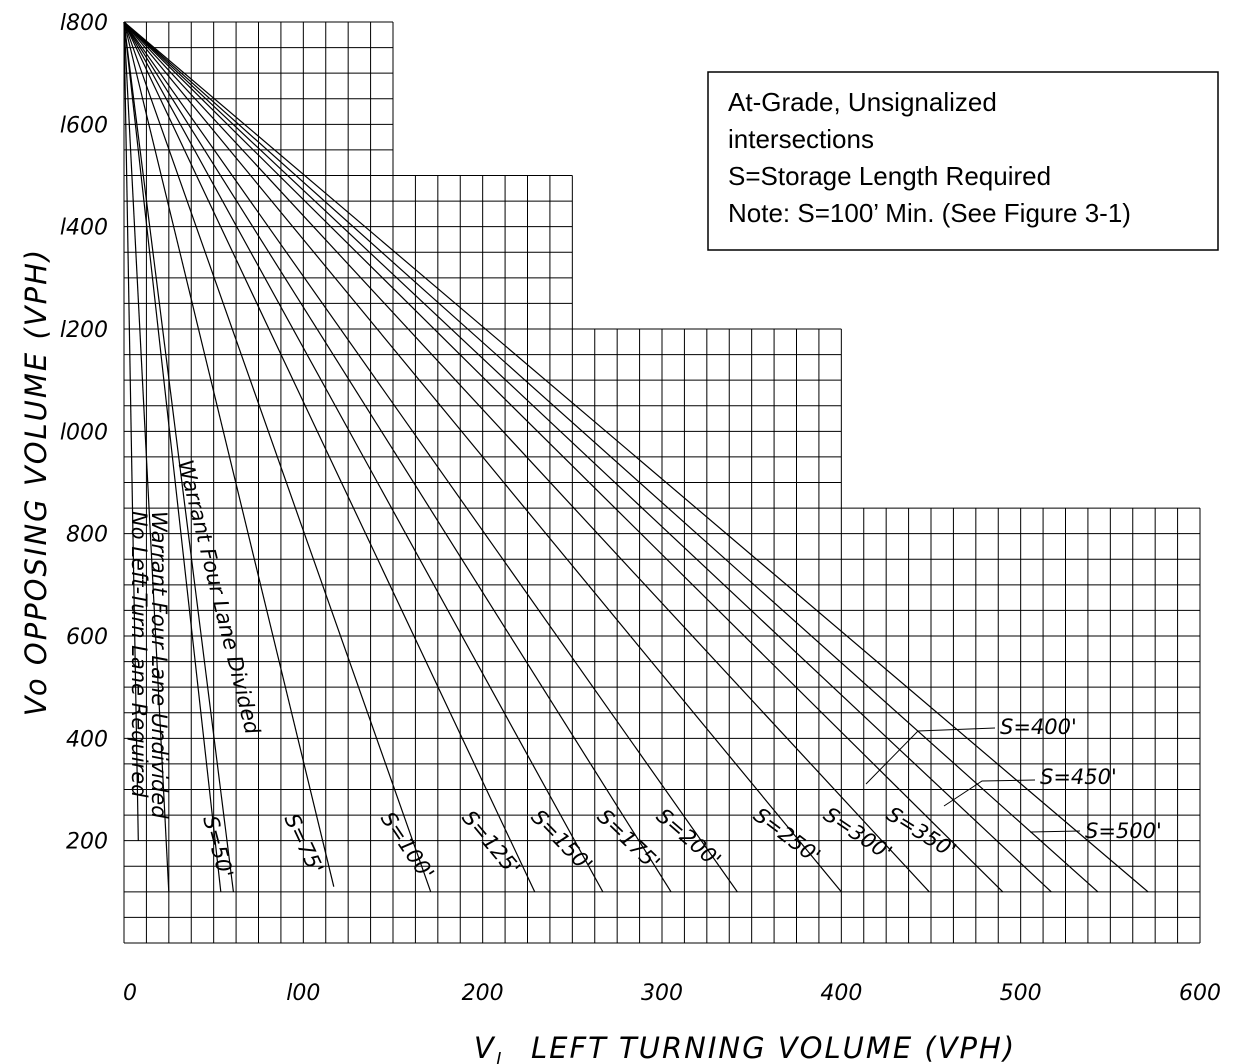 The image size is (1255, 1064). I want to click on y-tick-label: l200, so click(84, 330).